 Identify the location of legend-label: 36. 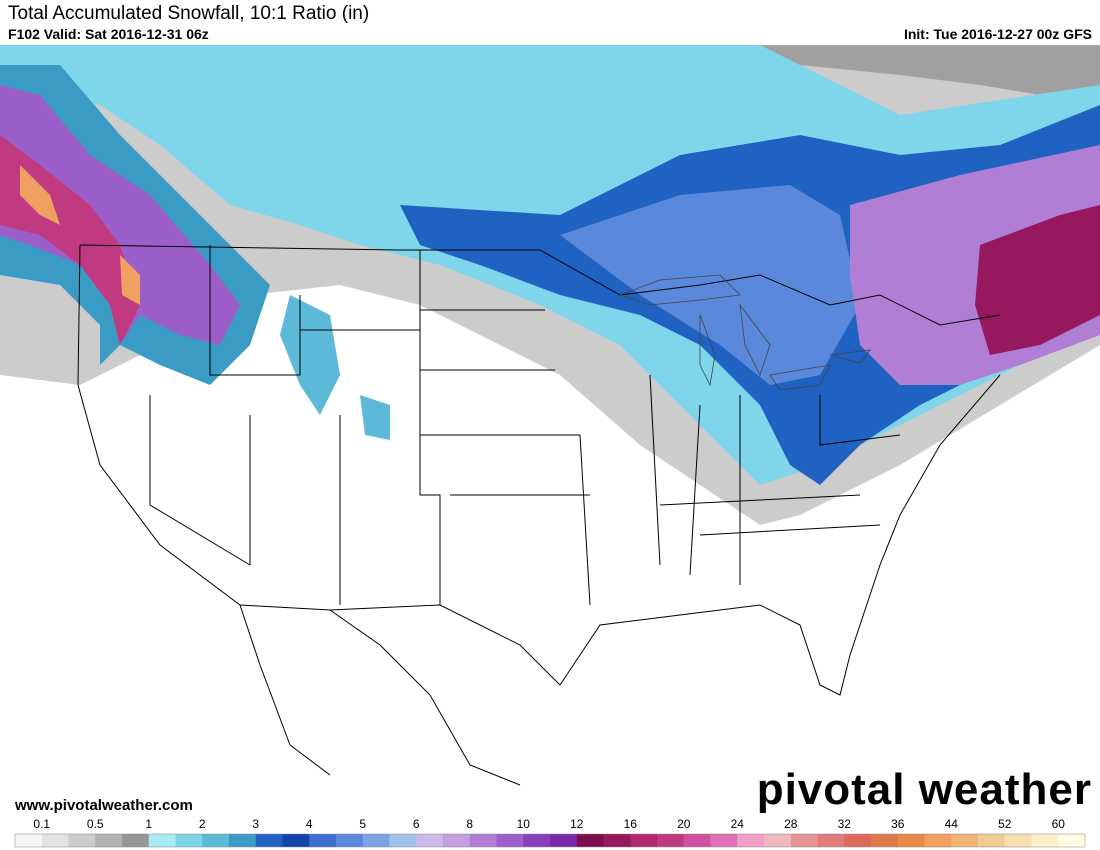
(898, 824).